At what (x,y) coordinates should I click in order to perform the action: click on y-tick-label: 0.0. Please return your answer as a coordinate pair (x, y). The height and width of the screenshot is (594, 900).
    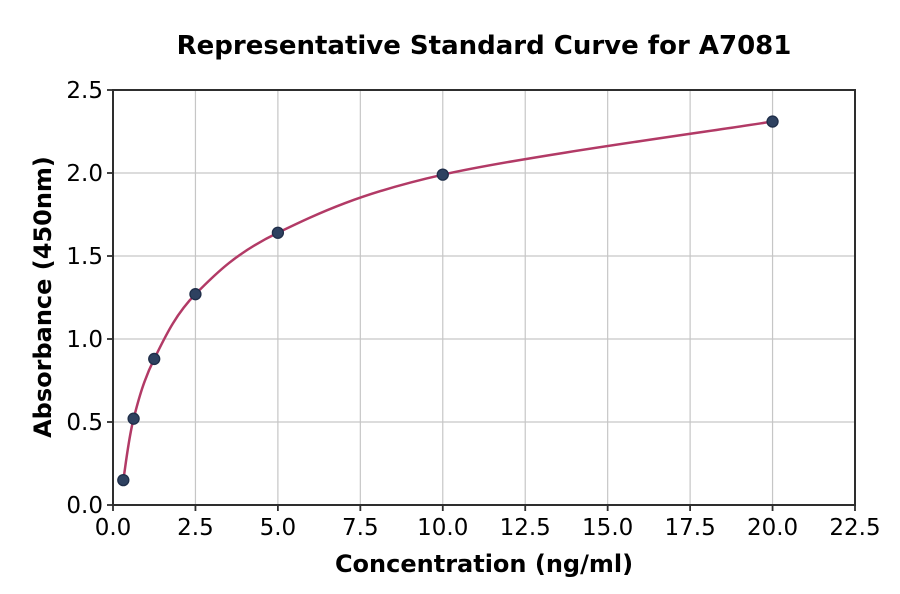
    Looking at the image, I should click on (84, 506).